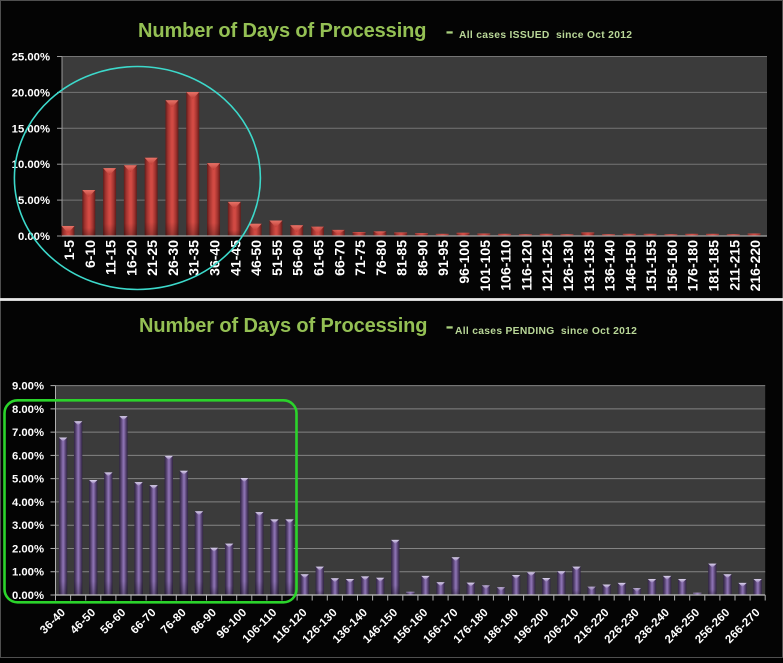 This screenshot has height=663, width=783. What do you see at coordinates (506, 265) in the screenshot?
I see `svg-text: 106-110` at bounding box center [506, 265].